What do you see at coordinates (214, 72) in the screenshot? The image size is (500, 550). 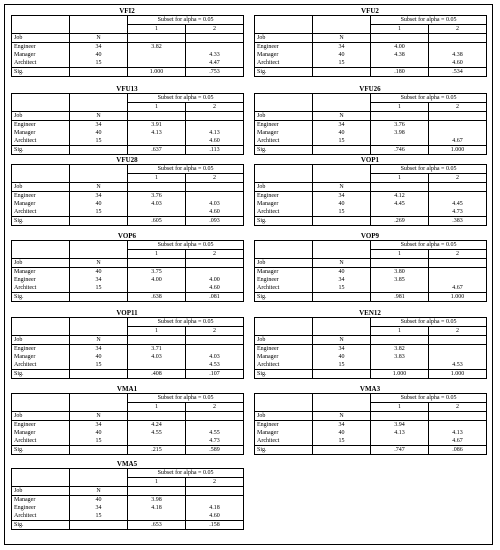 I see `sig-value-2: .753` at bounding box center [214, 72].